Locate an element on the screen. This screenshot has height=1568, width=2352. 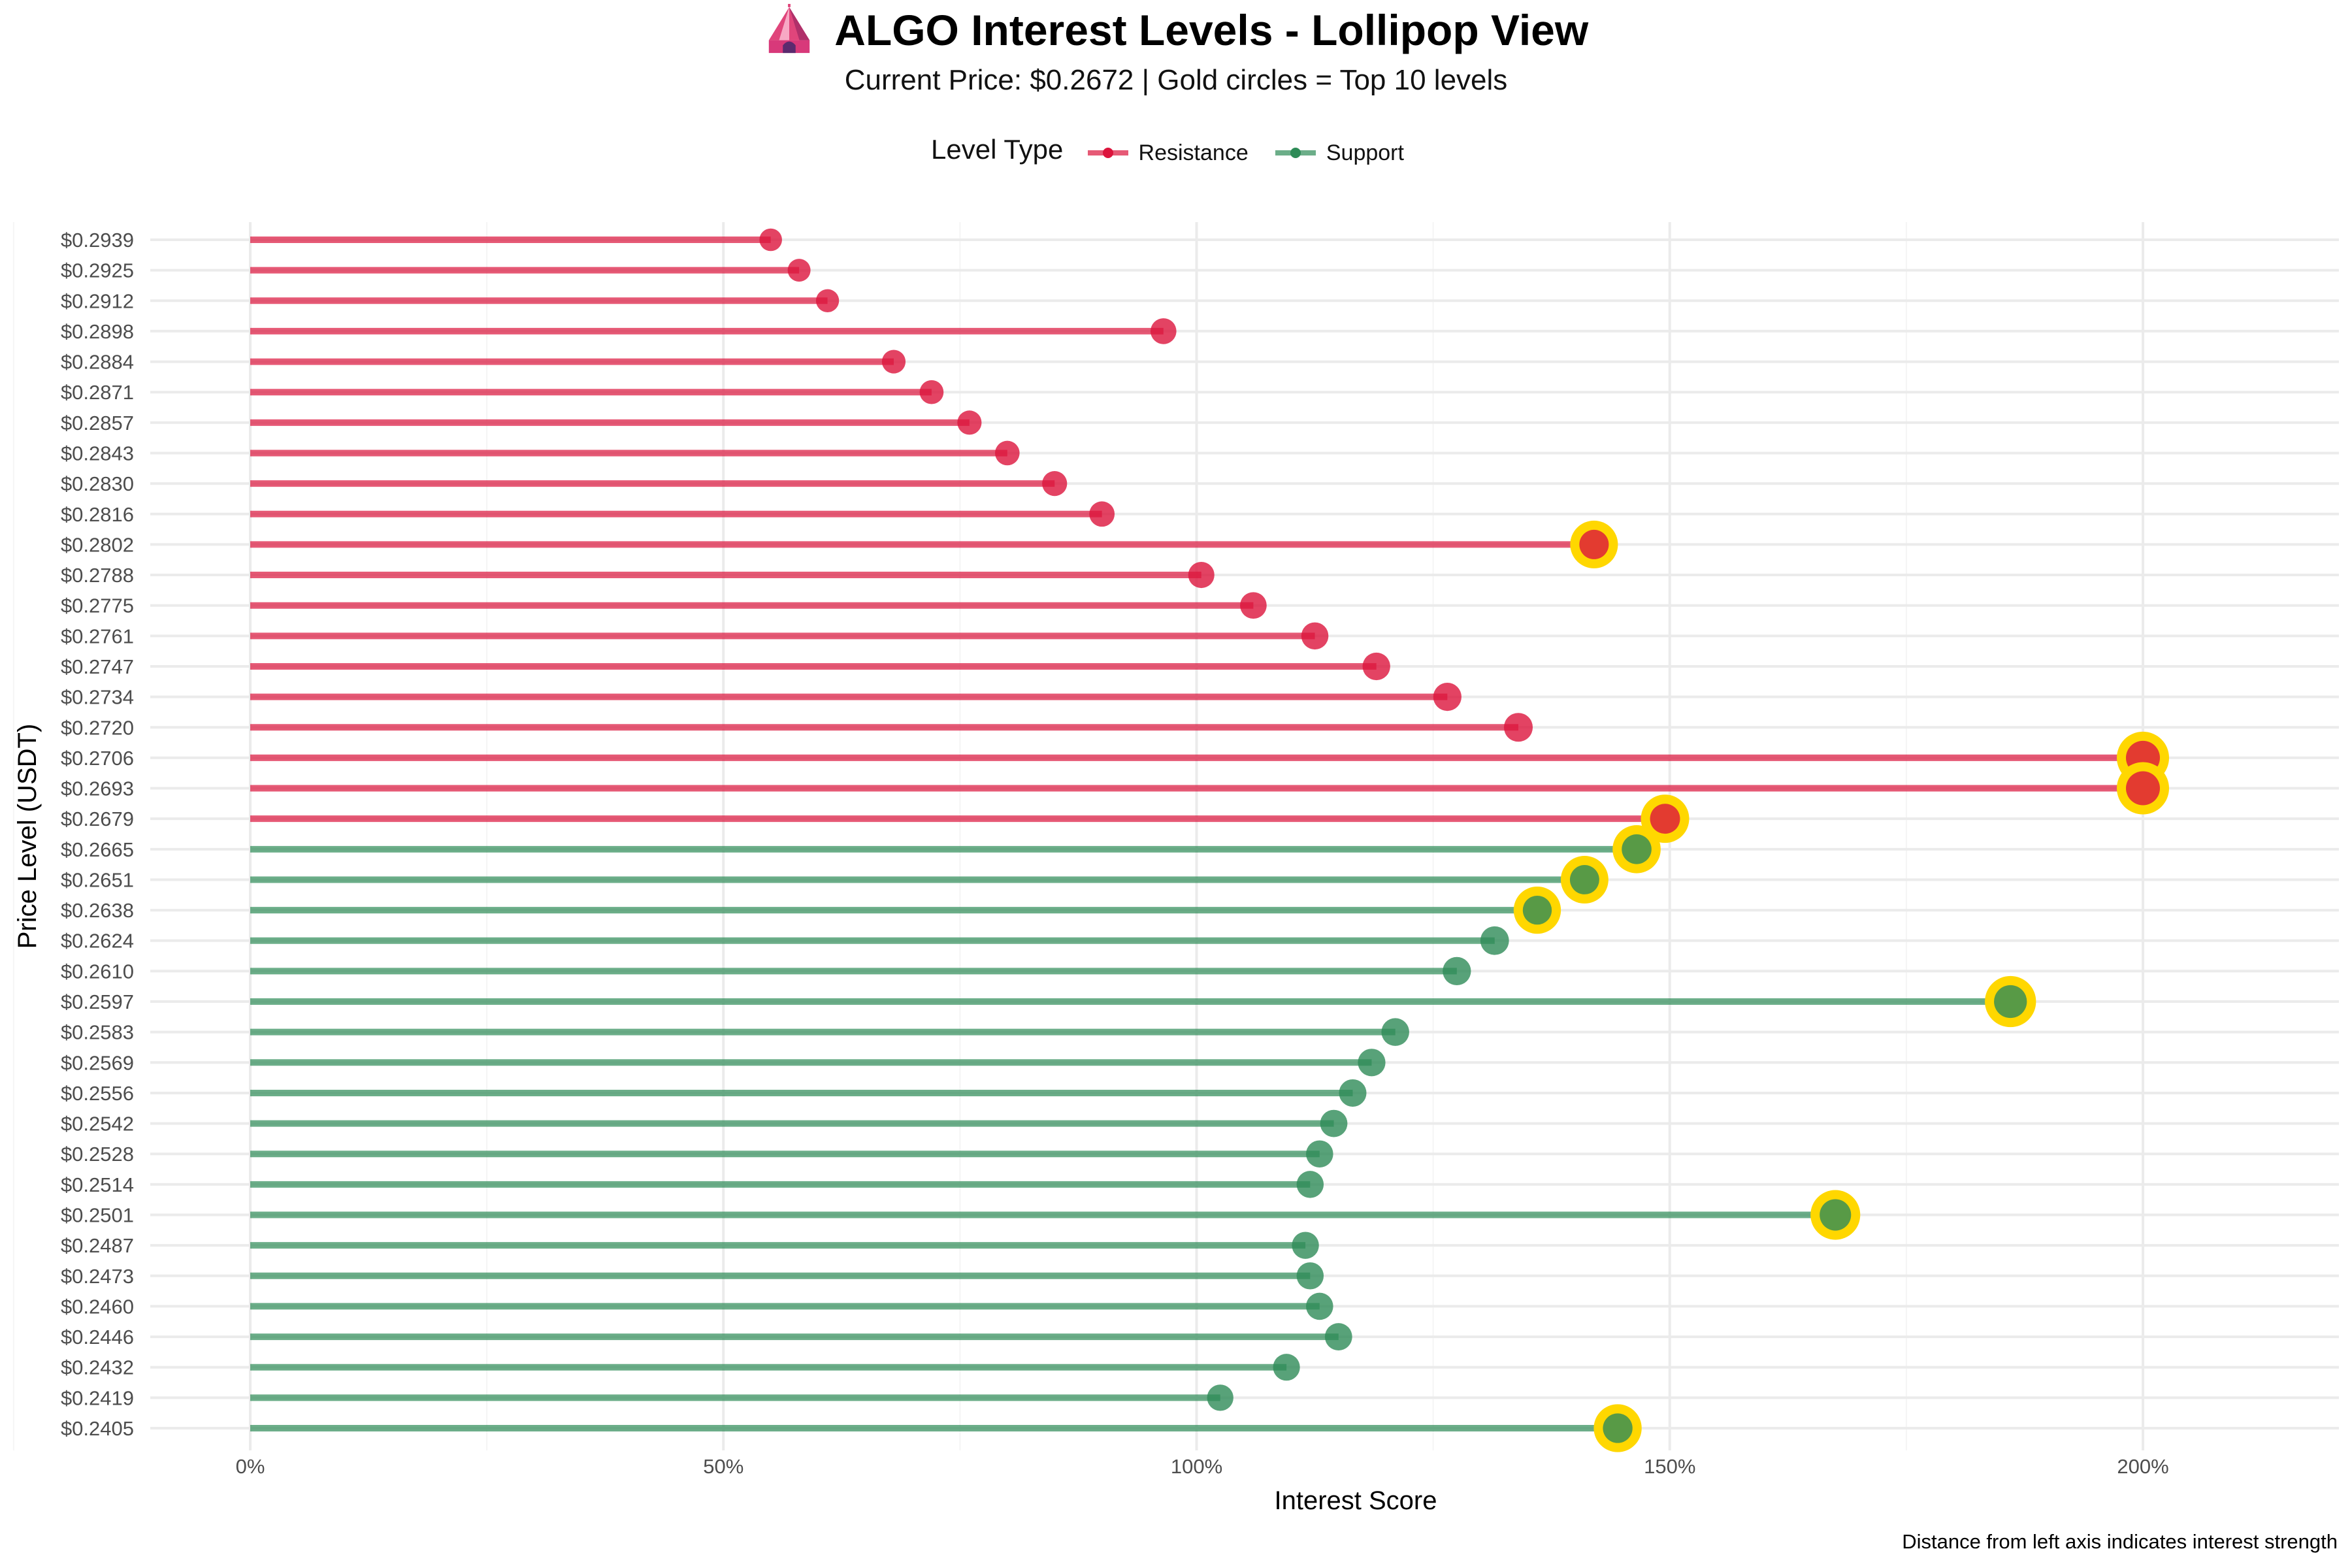
circus-tent-icon is located at coordinates (788, 29).